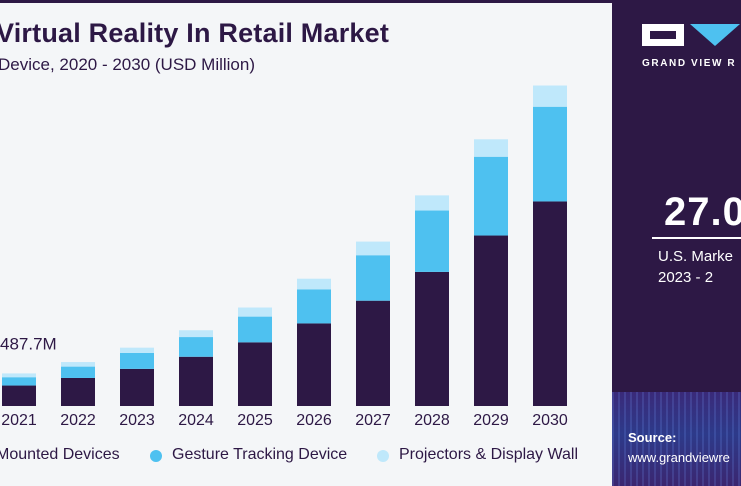 The width and height of the screenshot is (741, 486). I want to click on x-tick-label: 2029, so click(491, 420).